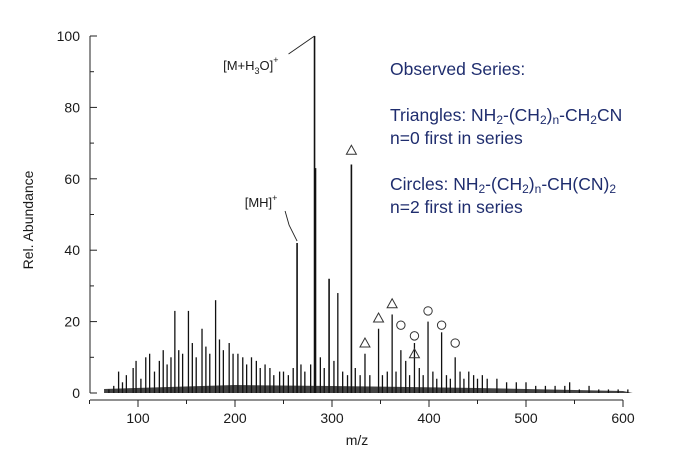  I want to click on x-axis-title: m/z, so click(357, 440).